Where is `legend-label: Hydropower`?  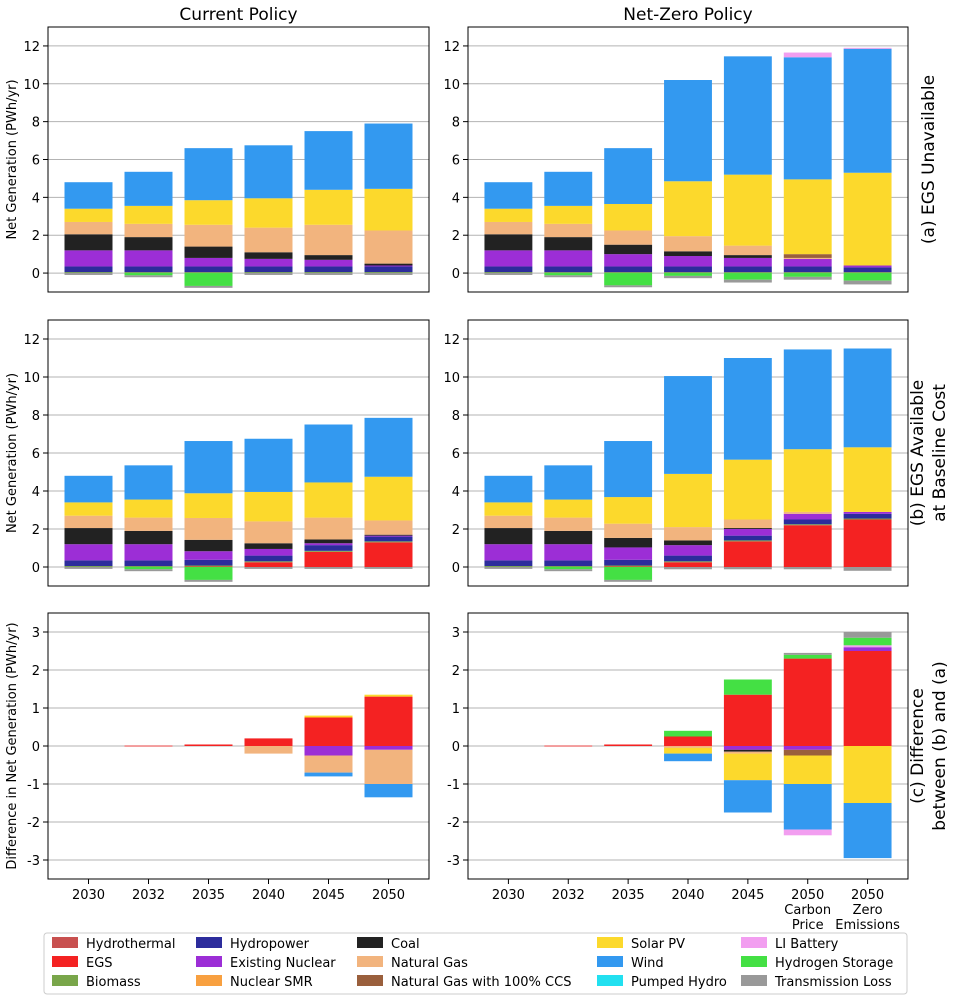
legend-label: Hydropower is located at coordinates (270, 944).